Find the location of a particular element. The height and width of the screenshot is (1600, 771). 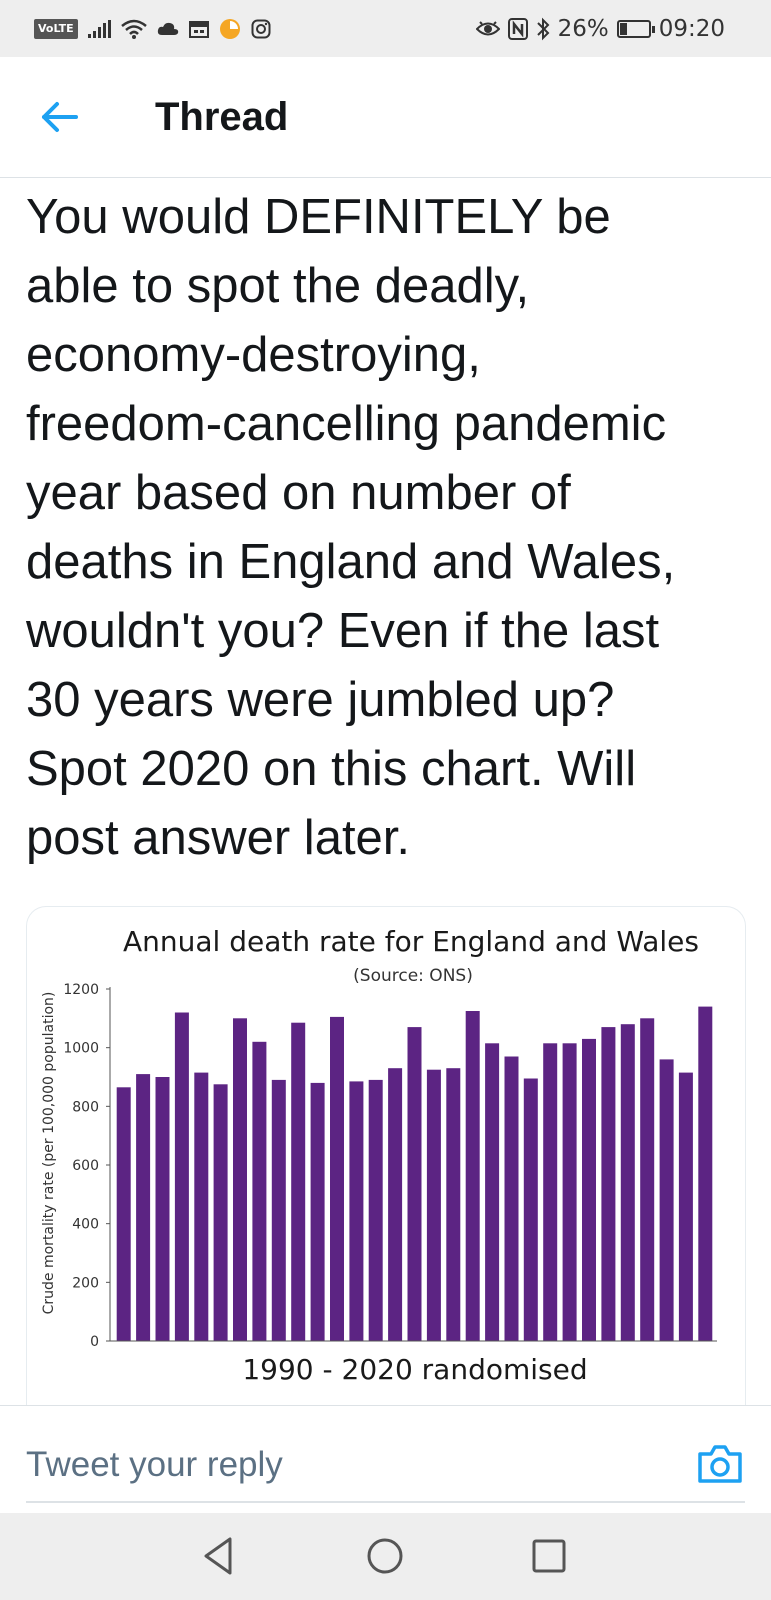

arrow-left-icon is located at coordinates (60, 117).